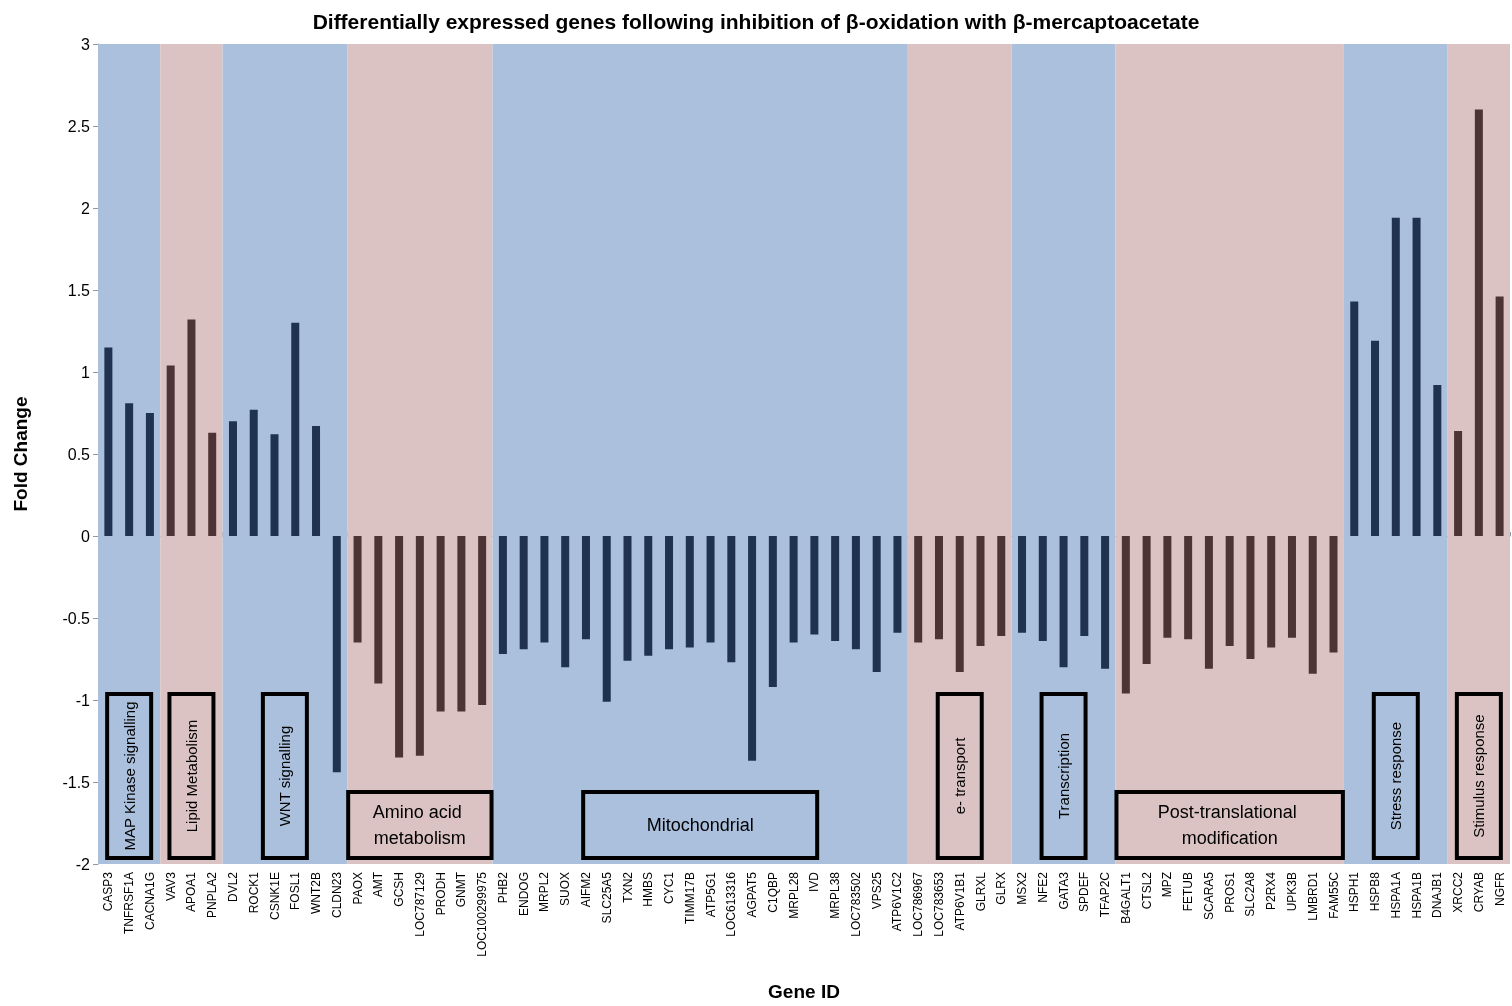  What do you see at coordinates (86, 372) in the screenshot?
I see `y-tick-label: 1` at bounding box center [86, 372].